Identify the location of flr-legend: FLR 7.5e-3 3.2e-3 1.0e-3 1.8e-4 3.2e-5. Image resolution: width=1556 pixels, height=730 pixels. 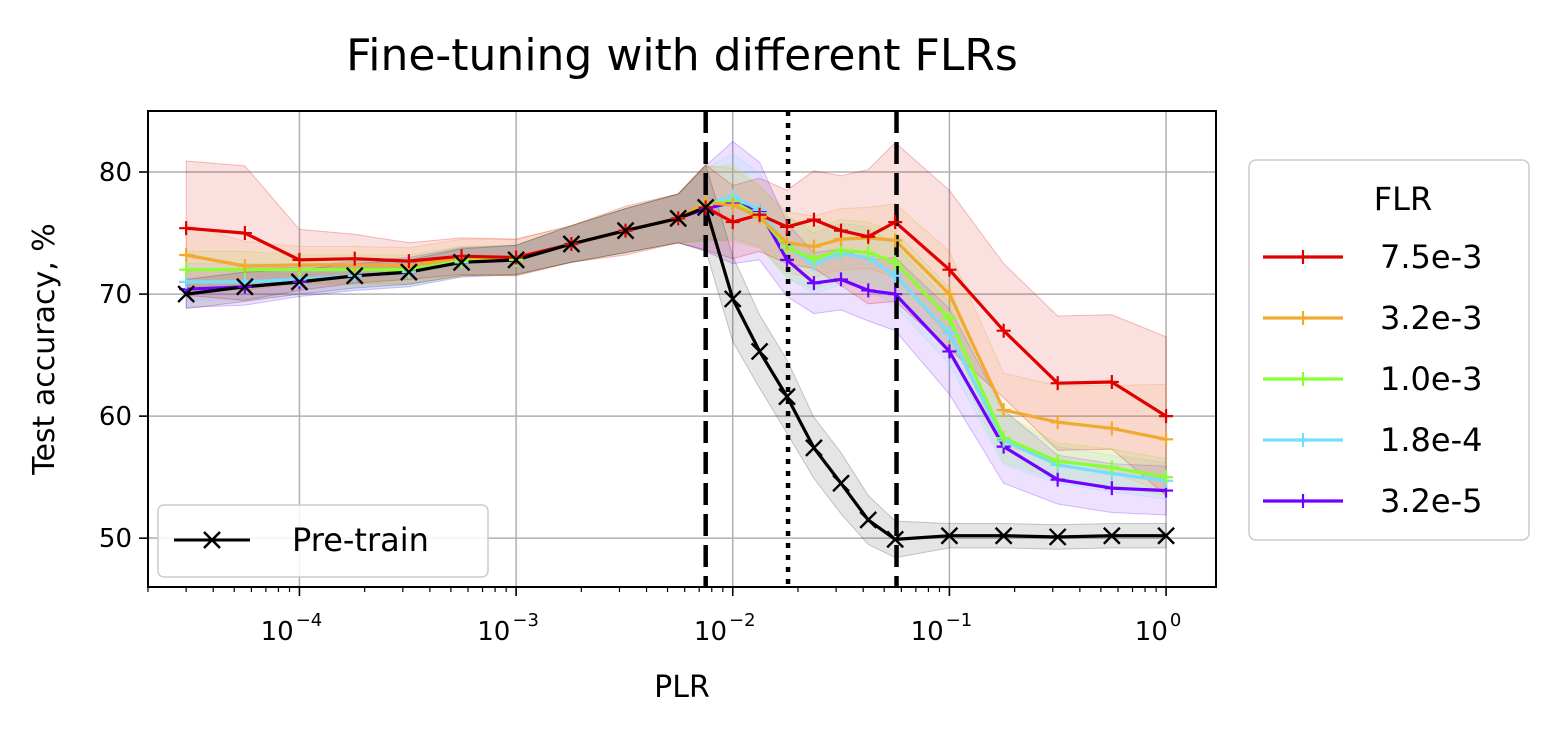
(1389, 350).